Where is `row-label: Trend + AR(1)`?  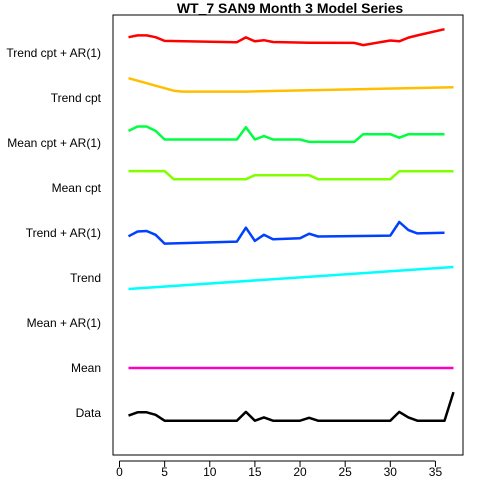
row-label: Trend + AR(1) is located at coordinates (63, 233).